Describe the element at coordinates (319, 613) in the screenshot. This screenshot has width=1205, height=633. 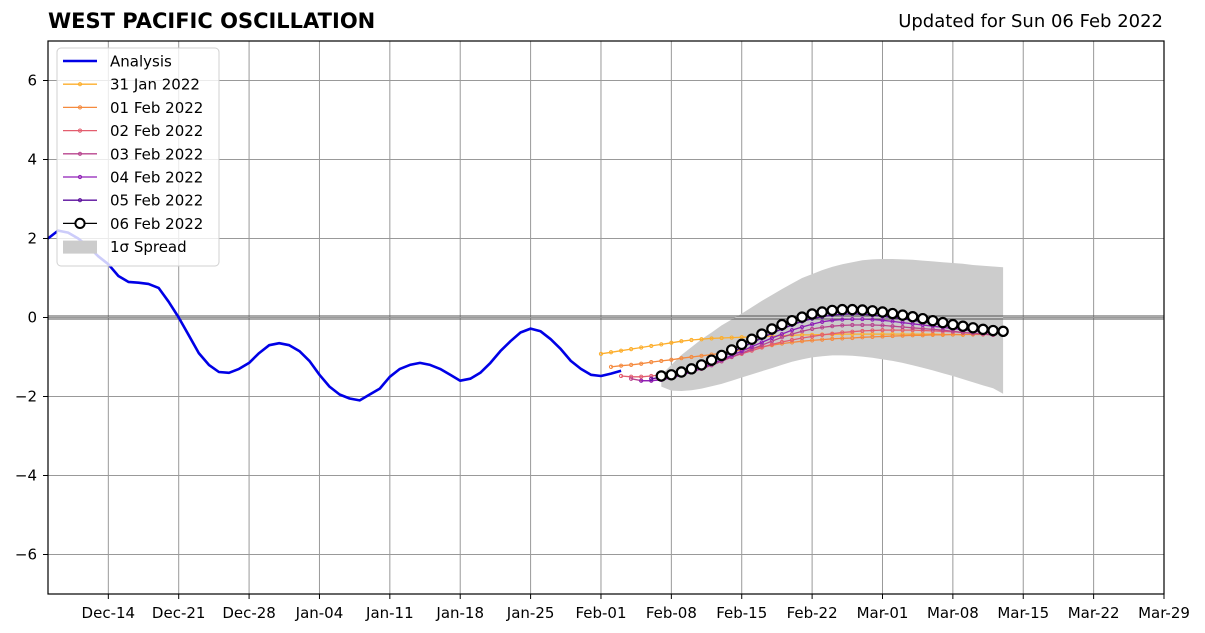
I see `x-tick-label: Jan-04` at that location.